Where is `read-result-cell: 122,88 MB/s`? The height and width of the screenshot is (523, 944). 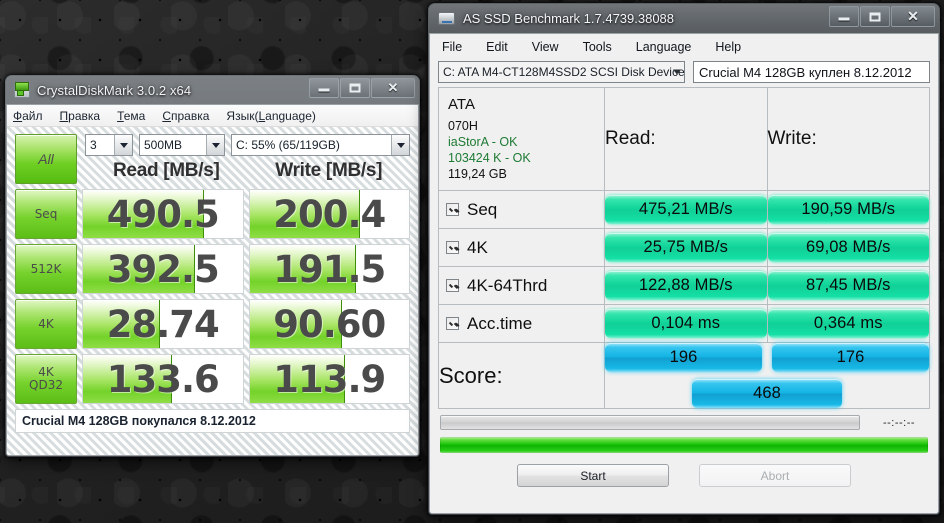
read-result-cell: 122,88 MB/s is located at coordinates (686, 286).